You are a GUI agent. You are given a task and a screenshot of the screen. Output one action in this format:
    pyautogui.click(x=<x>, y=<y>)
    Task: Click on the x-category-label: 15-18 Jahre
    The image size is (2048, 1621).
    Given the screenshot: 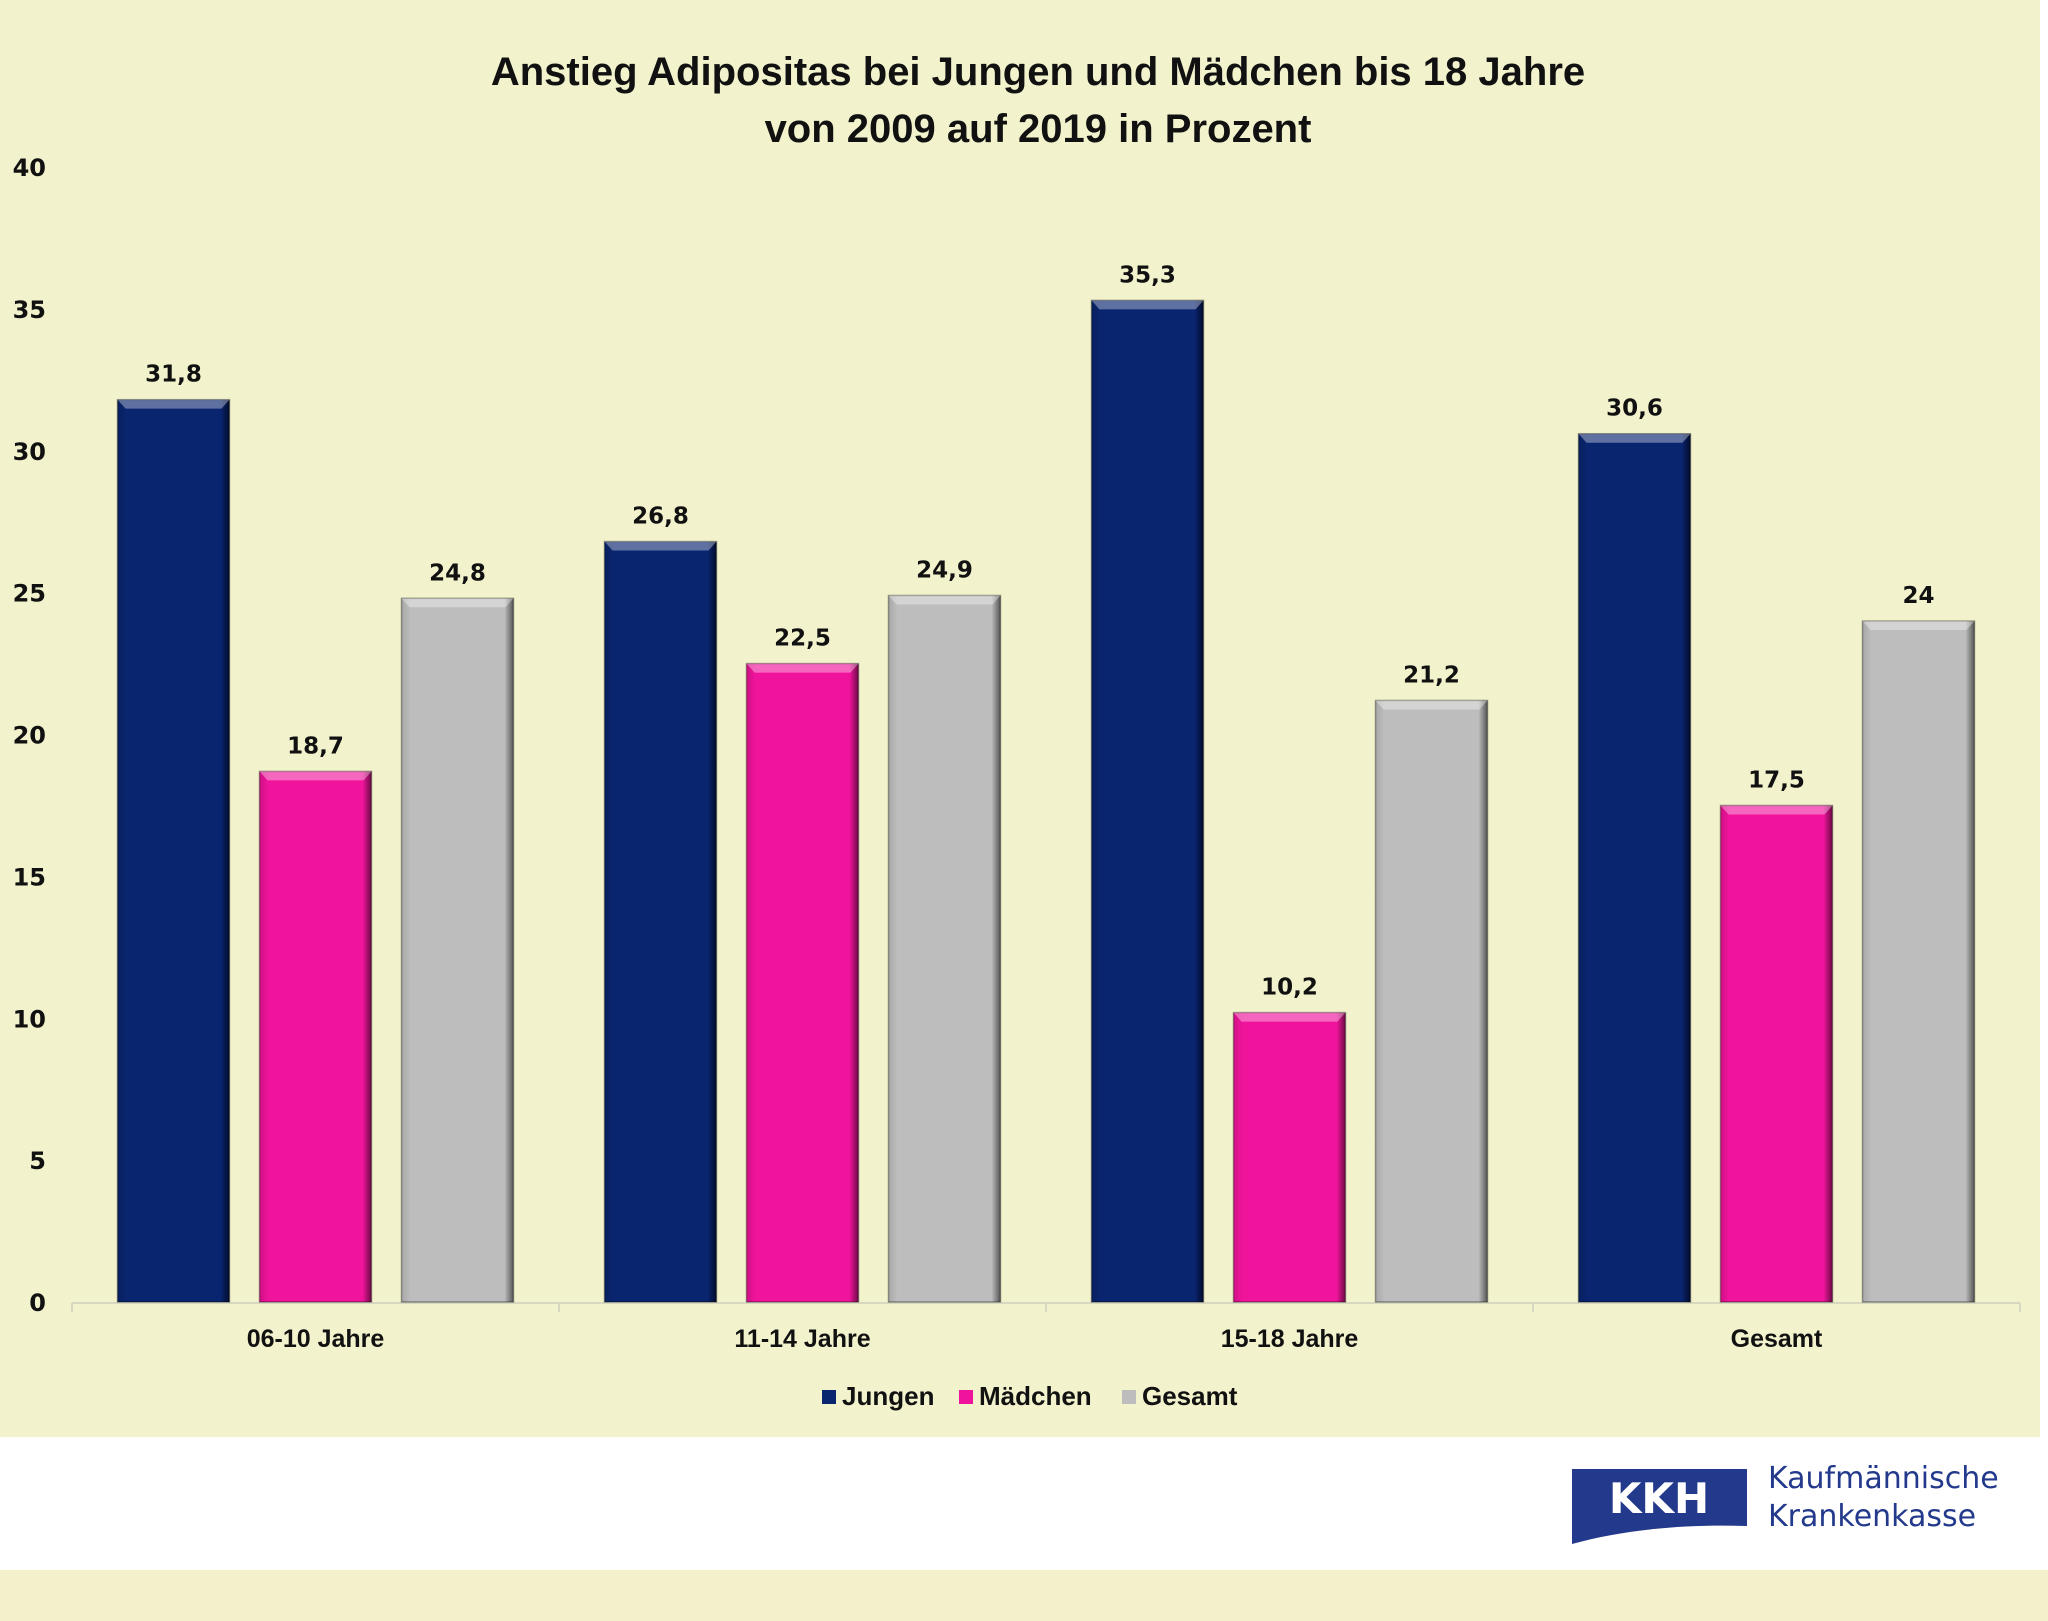 What is the action you would take?
    pyautogui.click(x=1290, y=1339)
    